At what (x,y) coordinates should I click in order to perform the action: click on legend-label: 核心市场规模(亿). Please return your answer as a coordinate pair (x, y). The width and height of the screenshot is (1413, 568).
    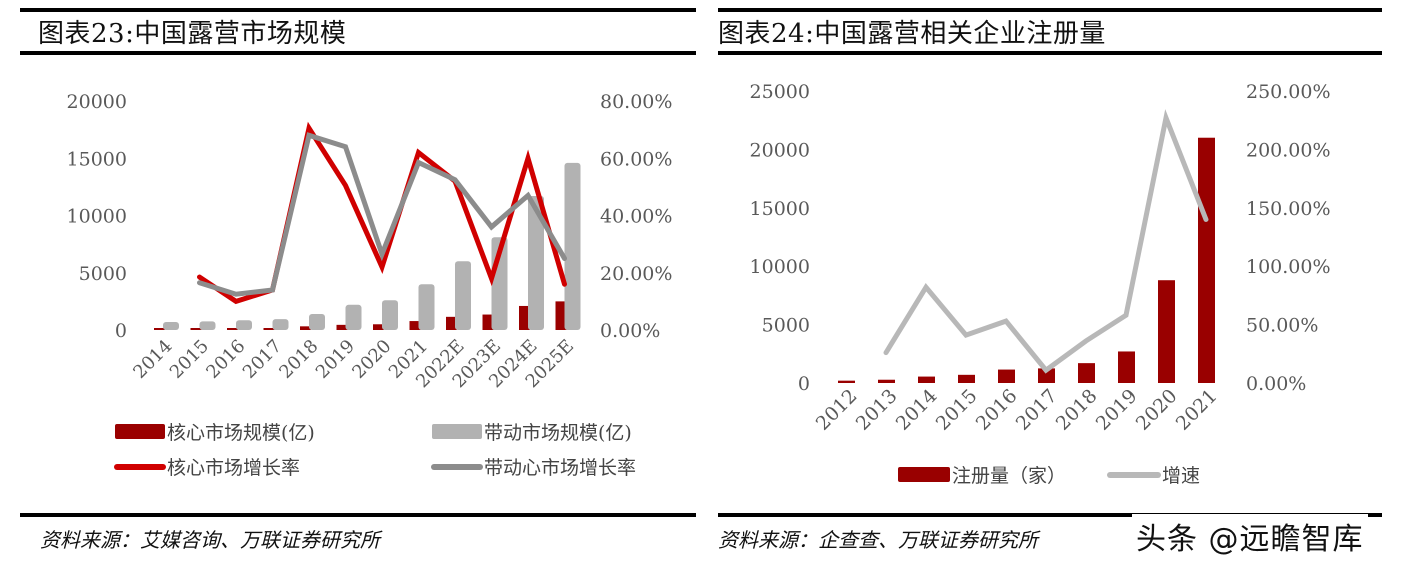
    Looking at the image, I should click on (241, 433).